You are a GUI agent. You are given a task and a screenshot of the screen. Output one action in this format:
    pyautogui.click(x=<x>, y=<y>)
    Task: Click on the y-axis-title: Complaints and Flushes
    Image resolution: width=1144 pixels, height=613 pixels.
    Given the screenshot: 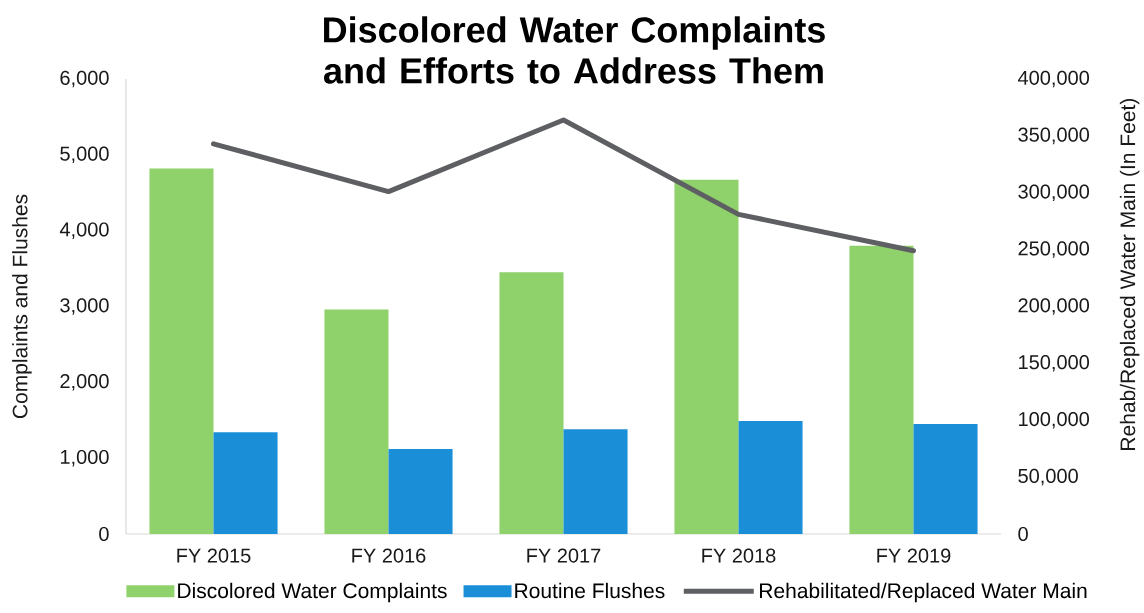 What is the action you would take?
    pyautogui.click(x=22, y=306)
    